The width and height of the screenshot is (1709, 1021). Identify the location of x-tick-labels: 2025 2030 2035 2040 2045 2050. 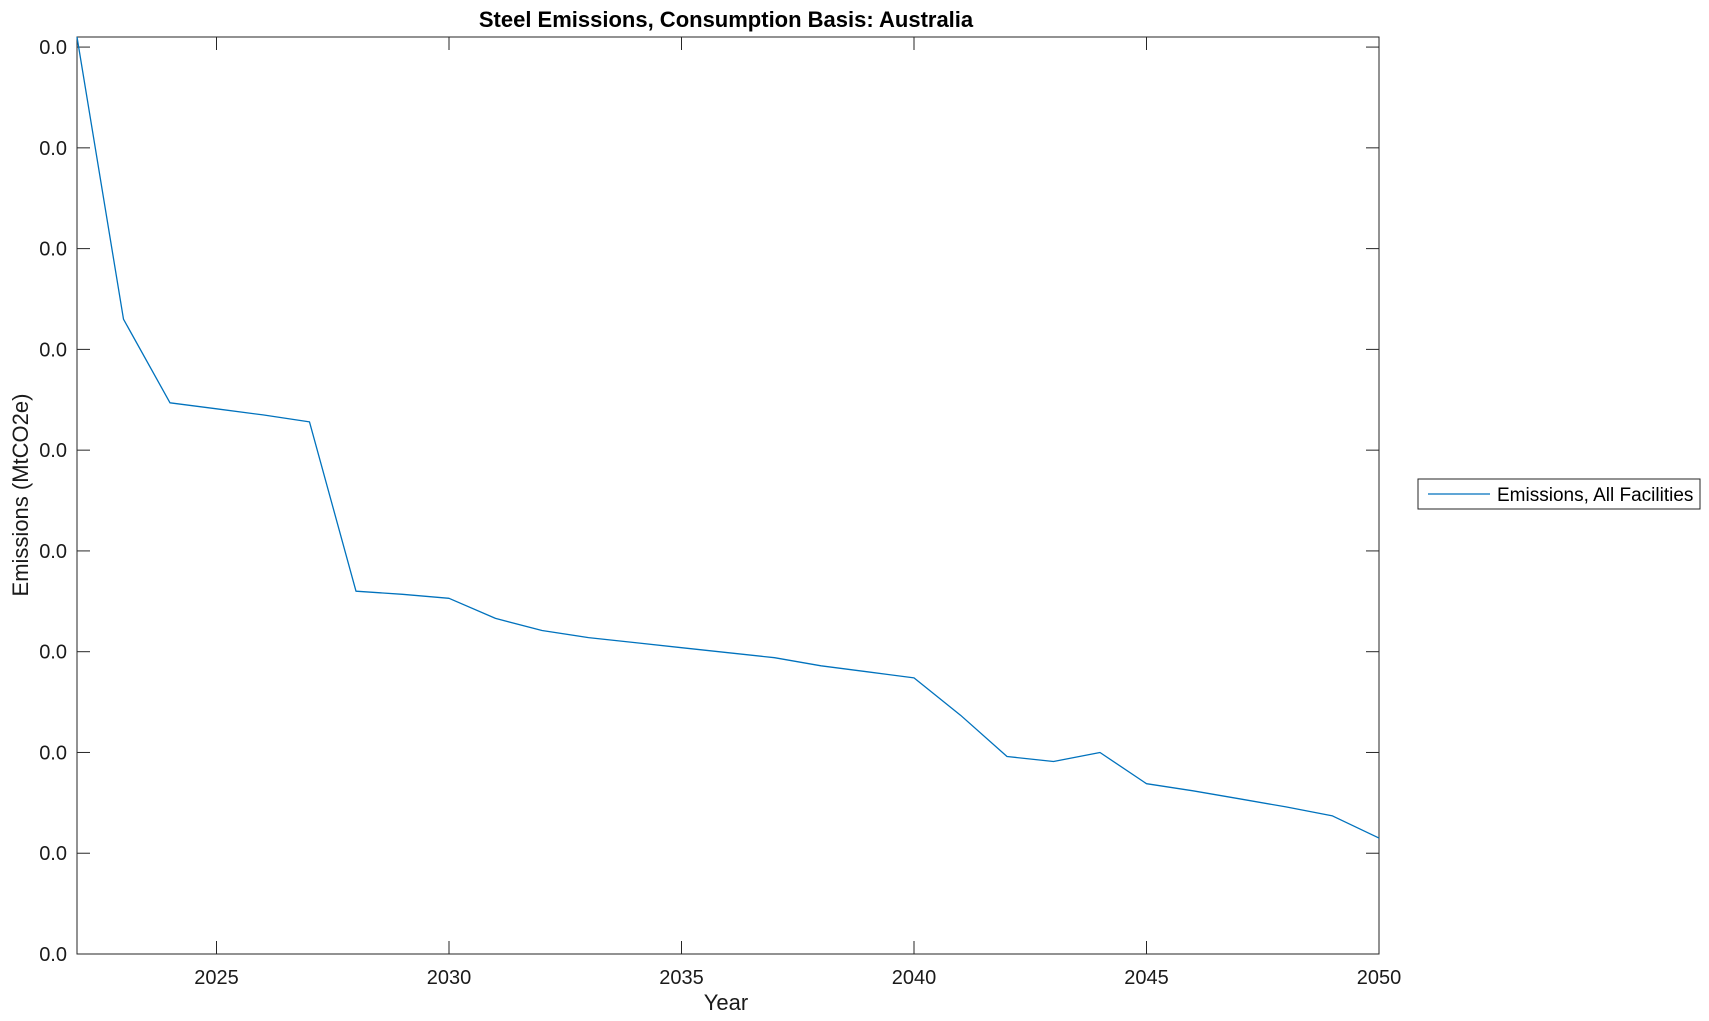
(797, 978).